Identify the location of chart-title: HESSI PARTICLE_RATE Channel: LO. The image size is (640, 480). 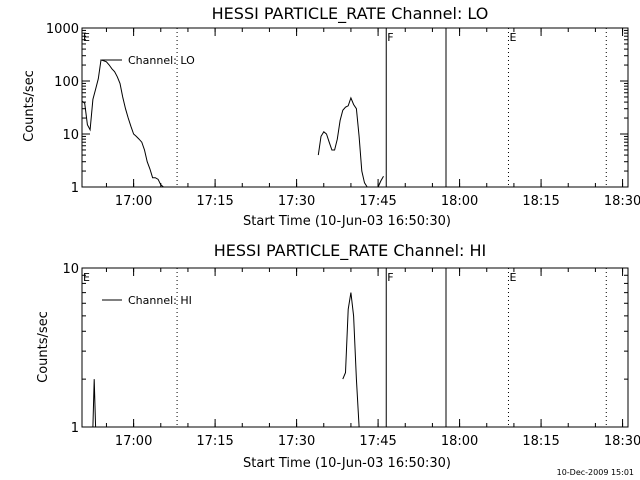
(350, 14).